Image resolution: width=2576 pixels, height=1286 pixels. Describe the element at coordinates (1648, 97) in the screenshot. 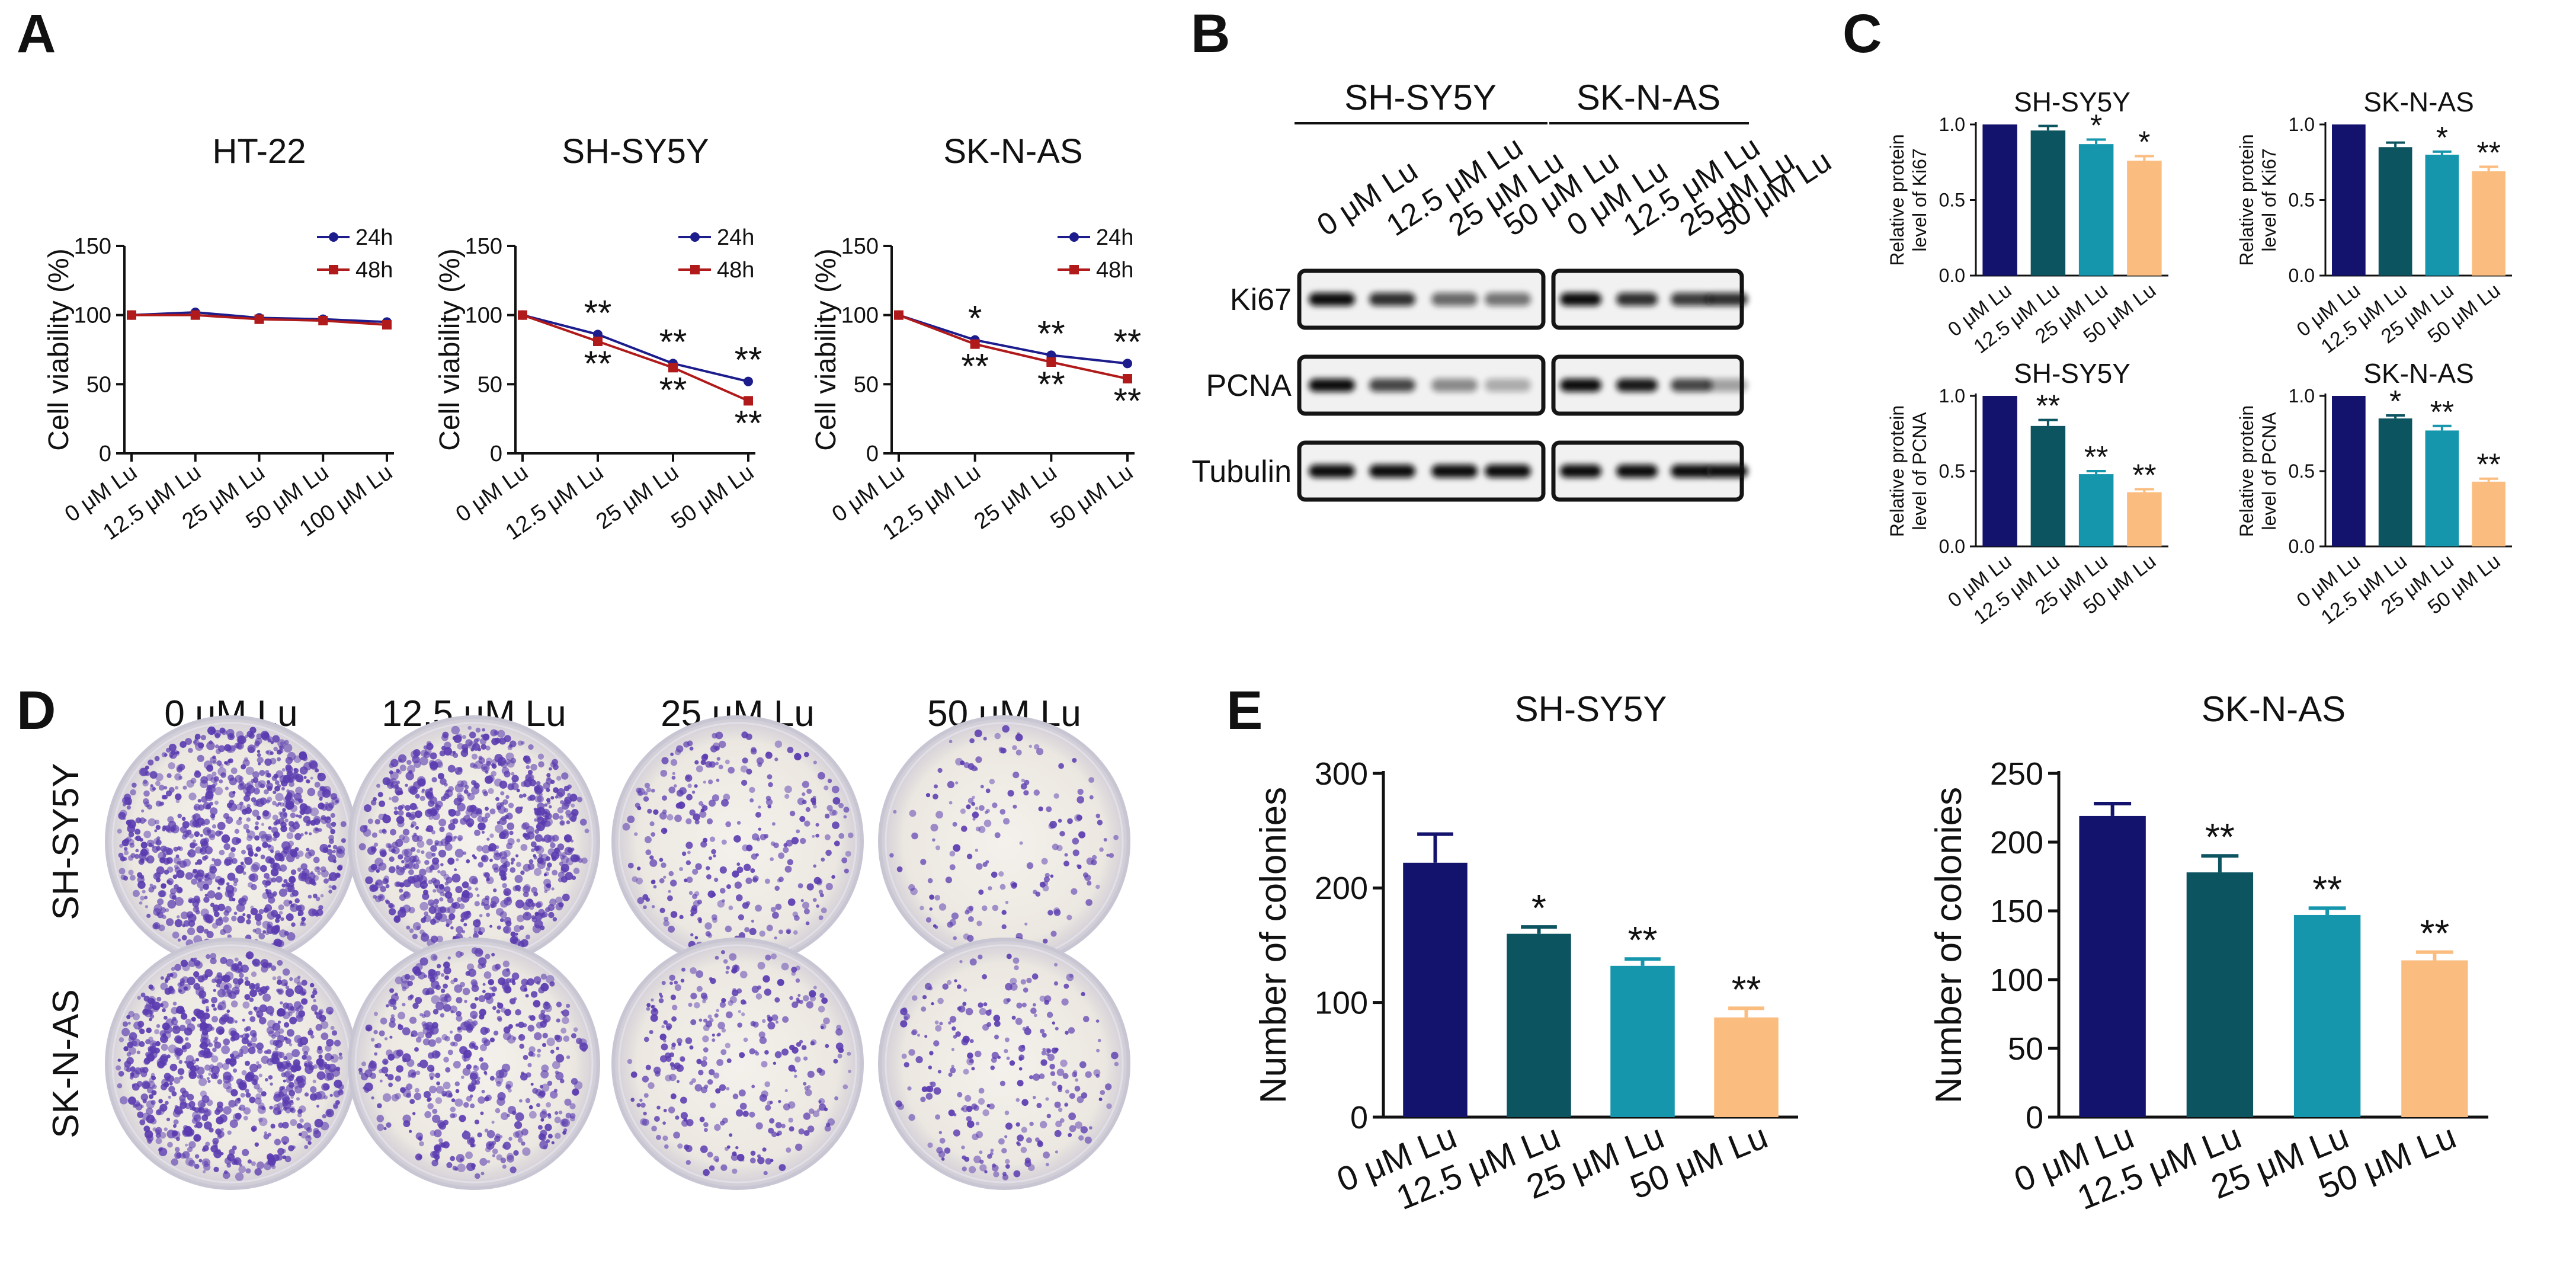

I see `blot-group-label: SK-N-AS` at that location.